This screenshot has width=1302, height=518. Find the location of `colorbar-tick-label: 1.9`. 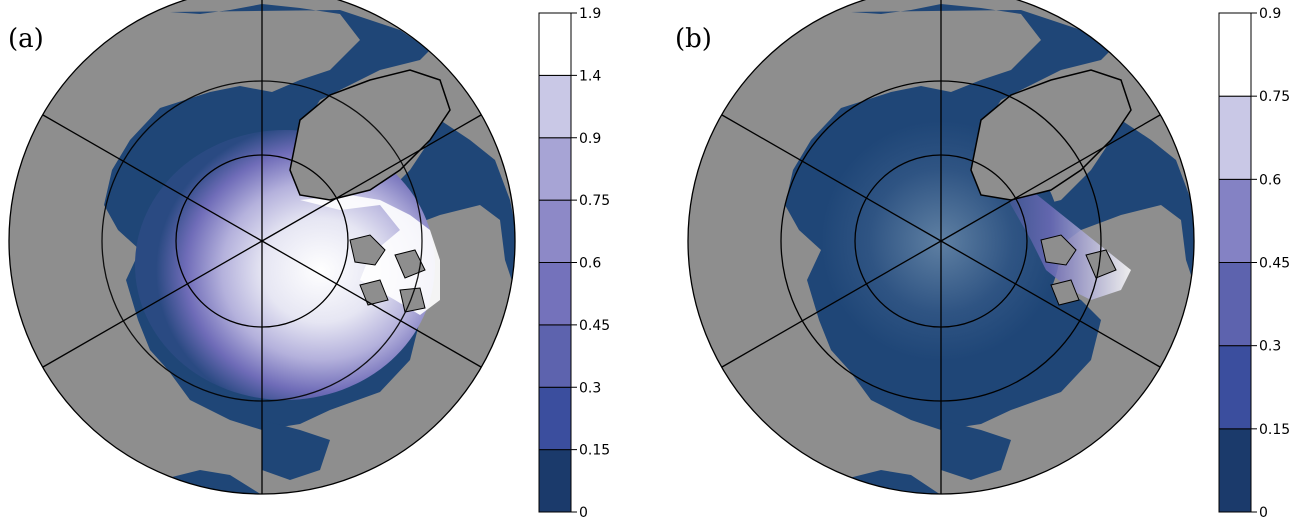

colorbar-tick-label: 1.9 is located at coordinates (590, 14).